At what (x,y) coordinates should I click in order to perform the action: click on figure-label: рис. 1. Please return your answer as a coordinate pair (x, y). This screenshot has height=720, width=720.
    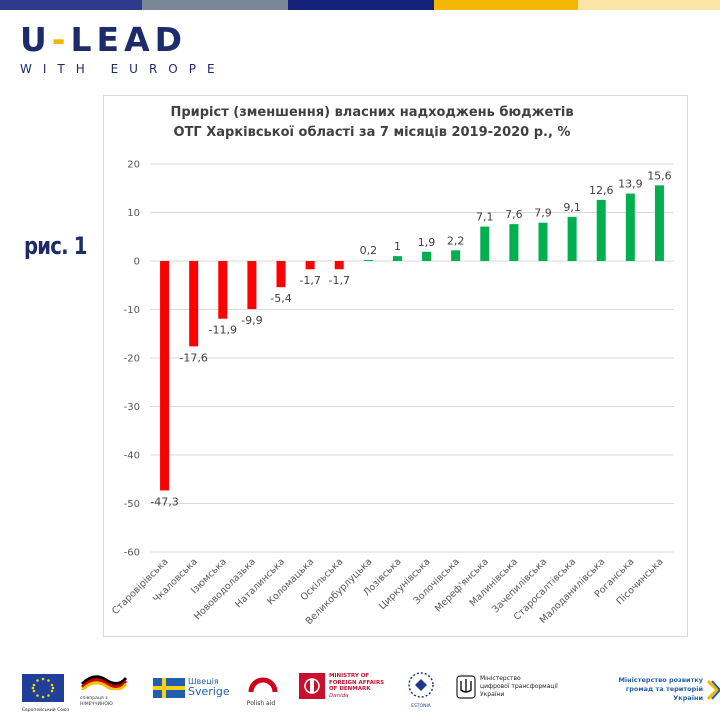
    Looking at the image, I should click on (55, 246).